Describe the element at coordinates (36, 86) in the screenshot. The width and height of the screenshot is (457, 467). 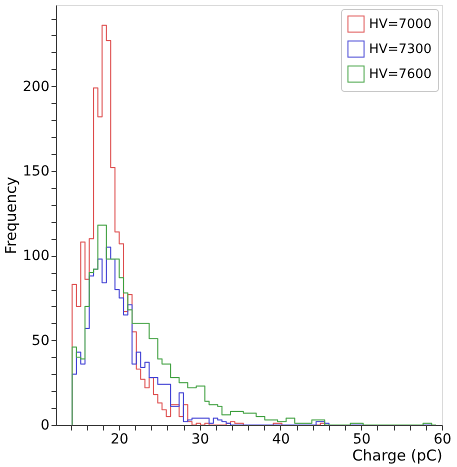
I see `y-tick-label: 200` at that location.